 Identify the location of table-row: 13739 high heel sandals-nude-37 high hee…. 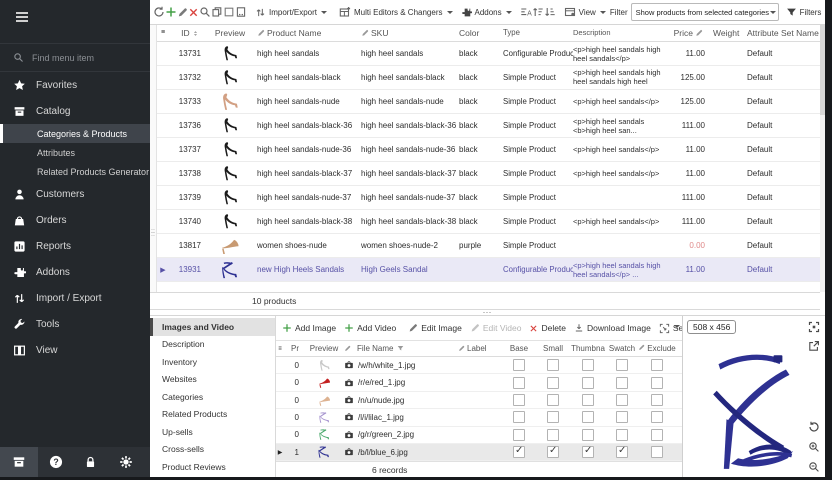
(488, 198).